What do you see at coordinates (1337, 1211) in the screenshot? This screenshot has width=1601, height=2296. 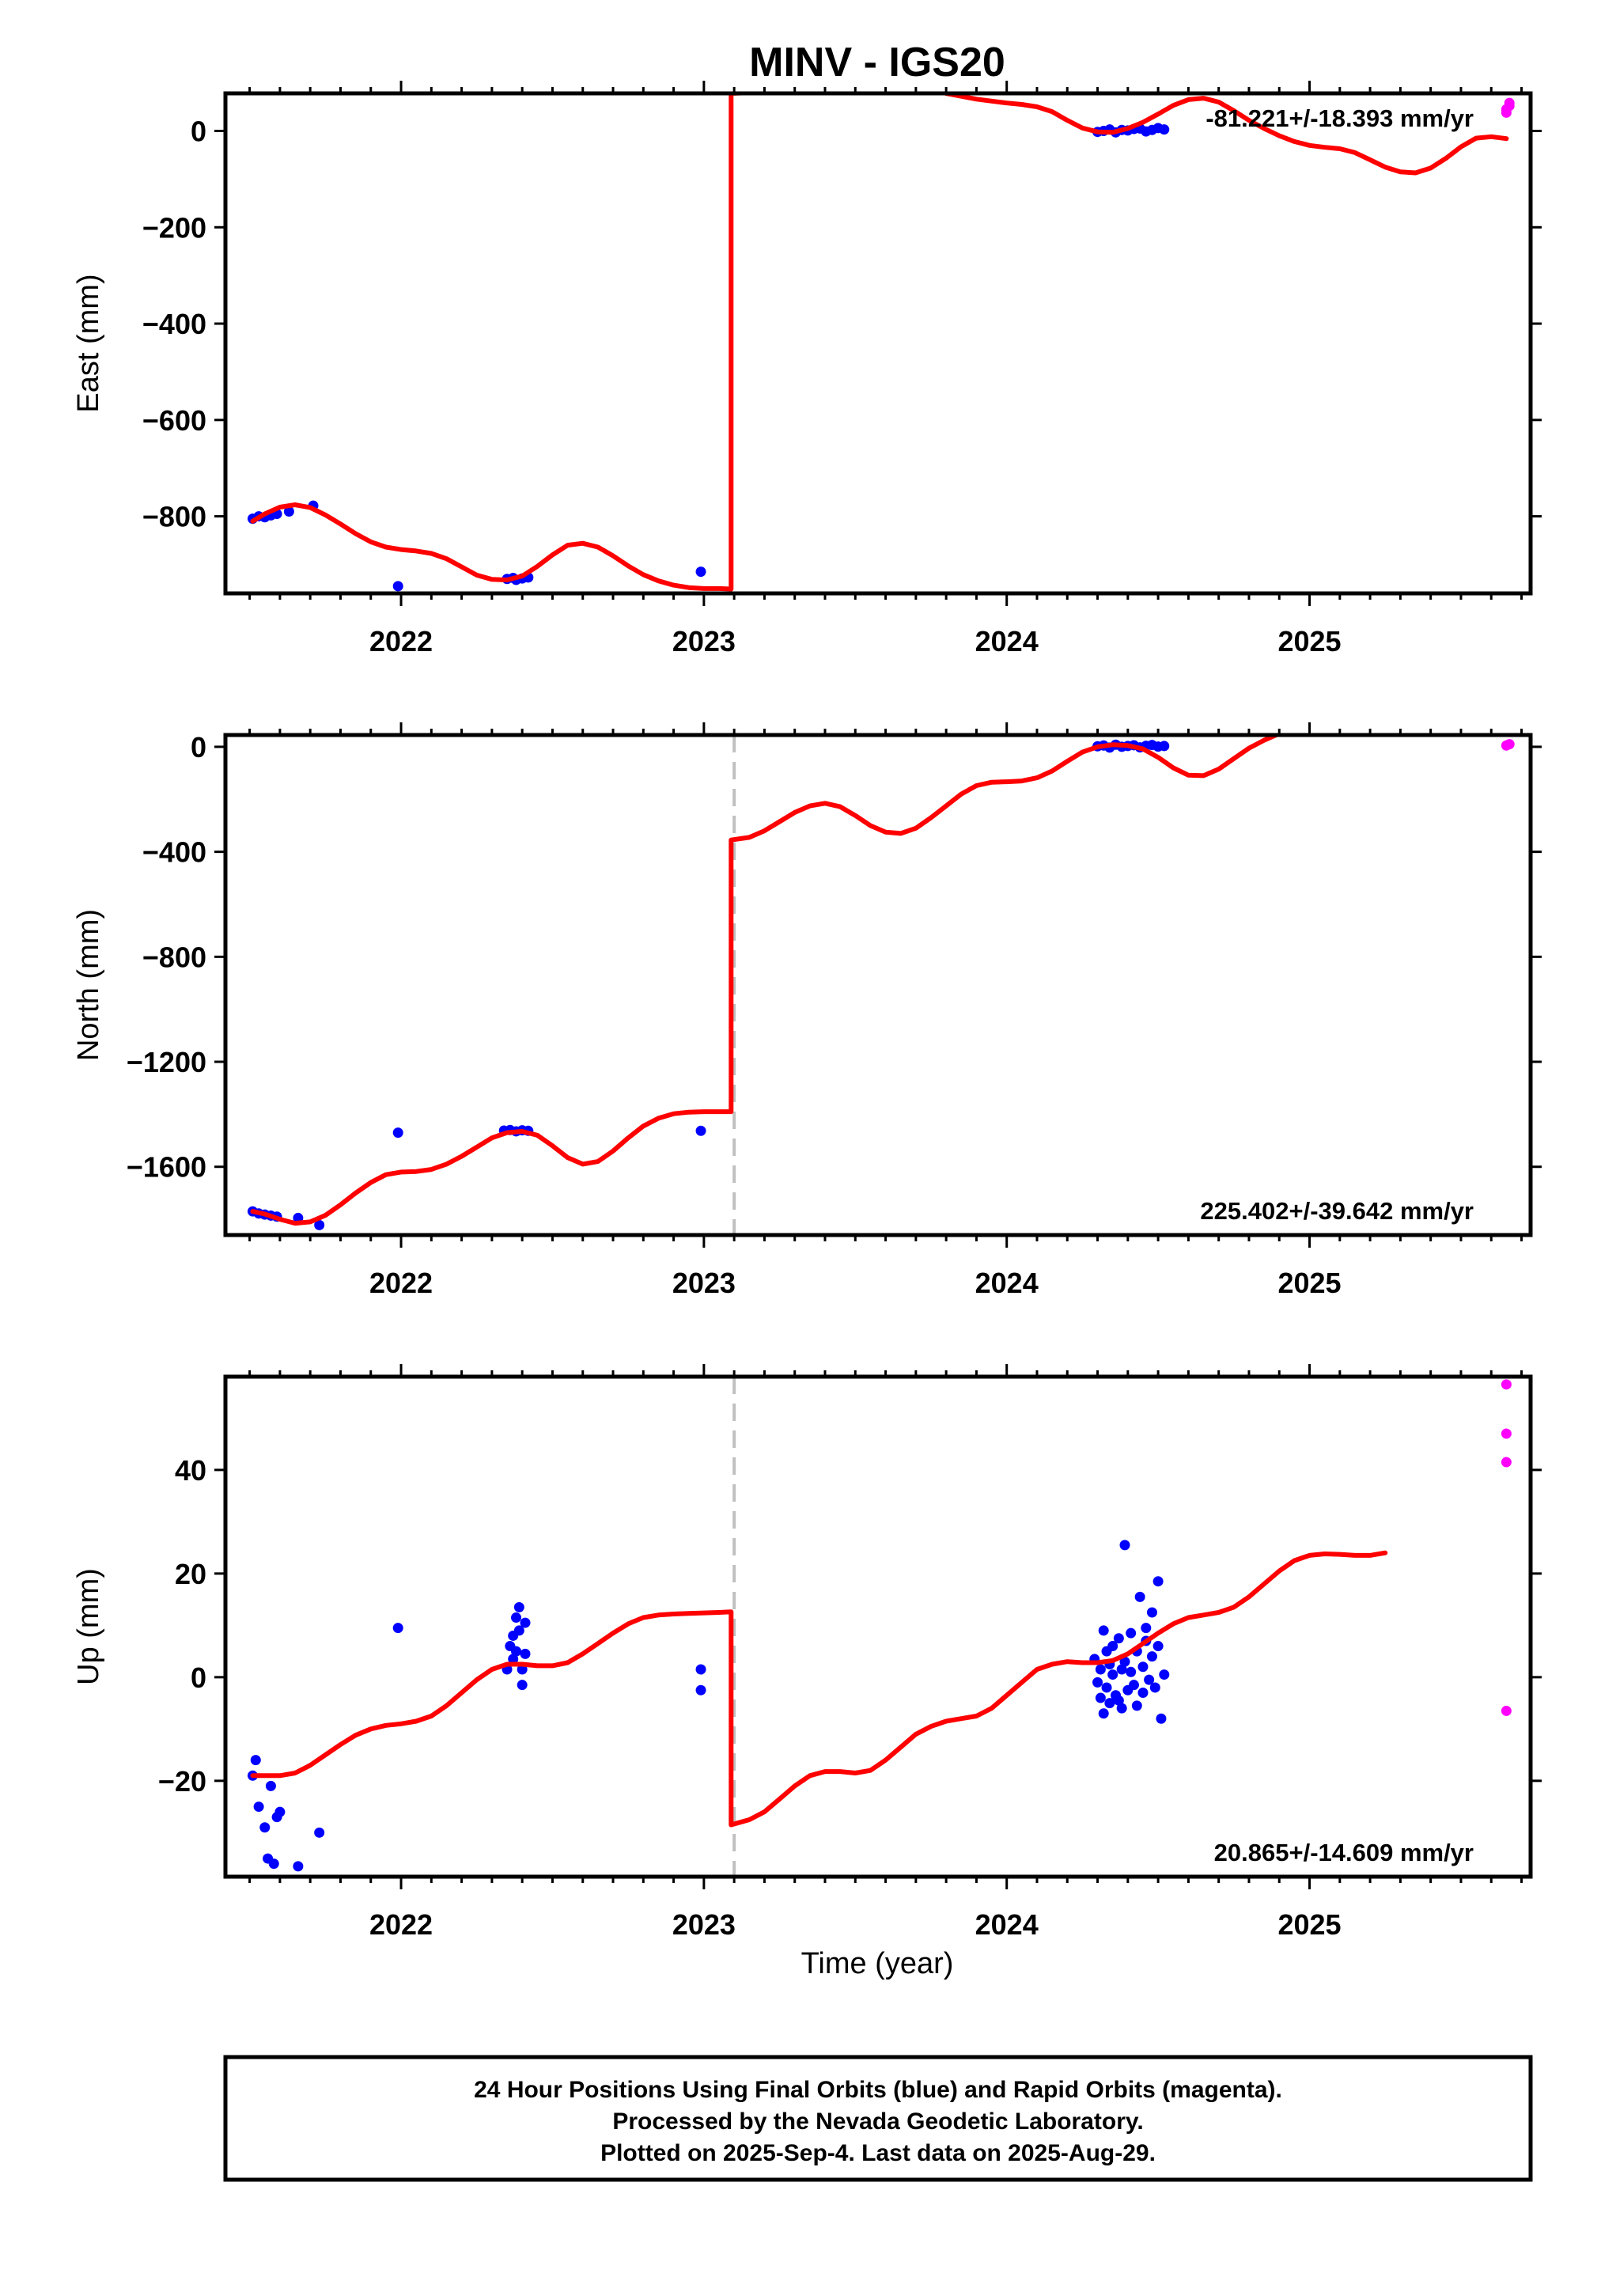 I see `velocity-label: 225.402+/-39.642 mm/yr` at bounding box center [1337, 1211].